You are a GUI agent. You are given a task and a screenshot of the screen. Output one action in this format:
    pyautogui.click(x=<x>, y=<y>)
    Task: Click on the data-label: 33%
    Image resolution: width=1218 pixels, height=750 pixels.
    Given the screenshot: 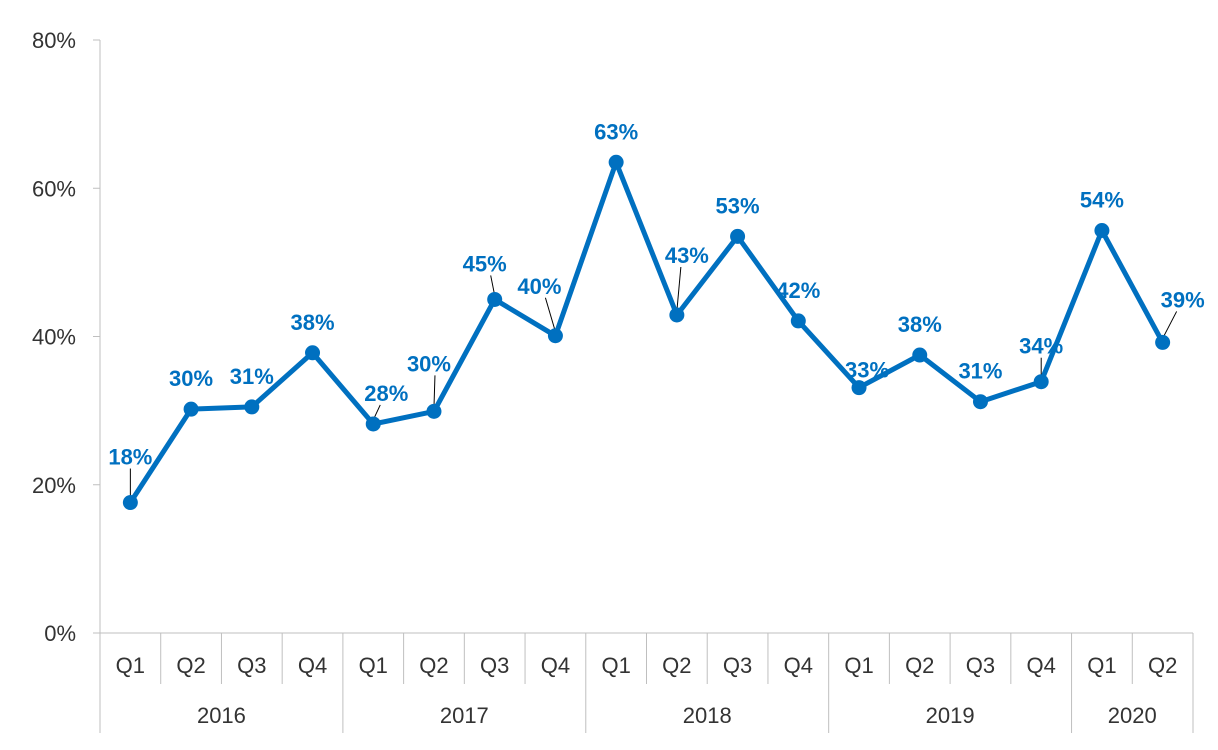 What is the action you would take?
    pyautogui.click(x=867, y=370)
    